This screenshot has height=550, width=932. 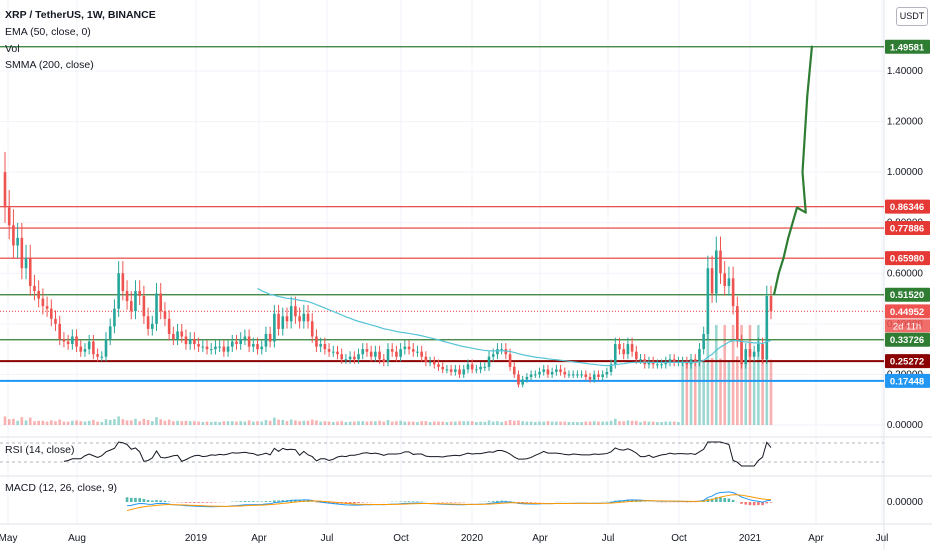 I want to click on currency-button: USDT, so click(x=912, y=16).